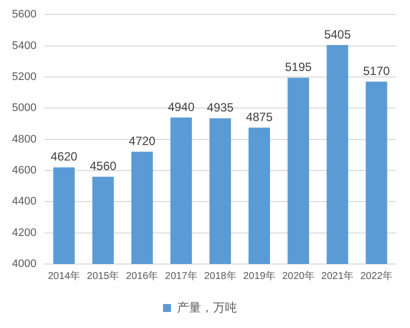 The height and width of the screenshot is (328, 410). I want to click on x-tick-label: 2020年, so click(298, 276).